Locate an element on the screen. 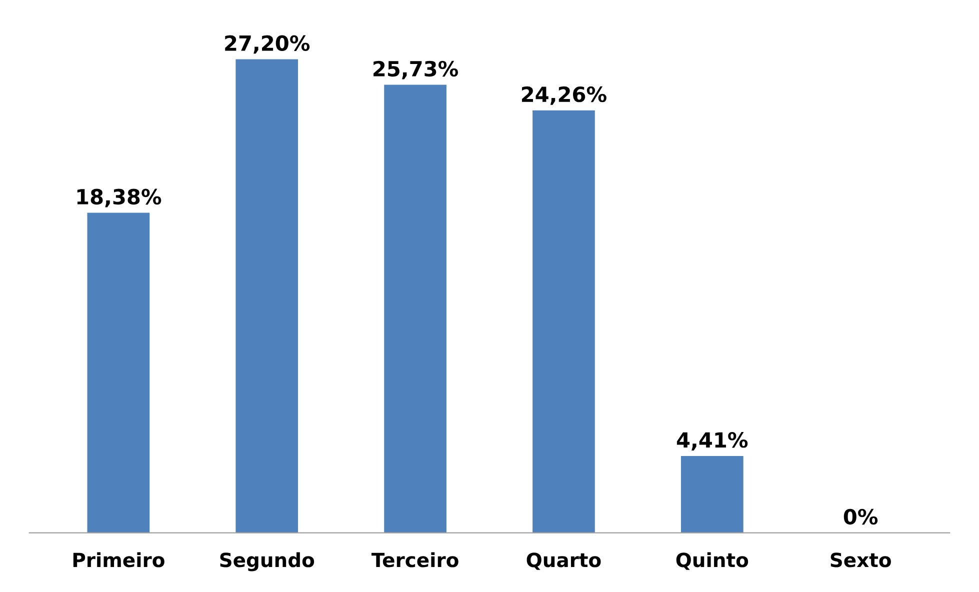 This screenshot has width=979, height=592. x-tick-label: Primeiro is located at coordinates (118, 560).